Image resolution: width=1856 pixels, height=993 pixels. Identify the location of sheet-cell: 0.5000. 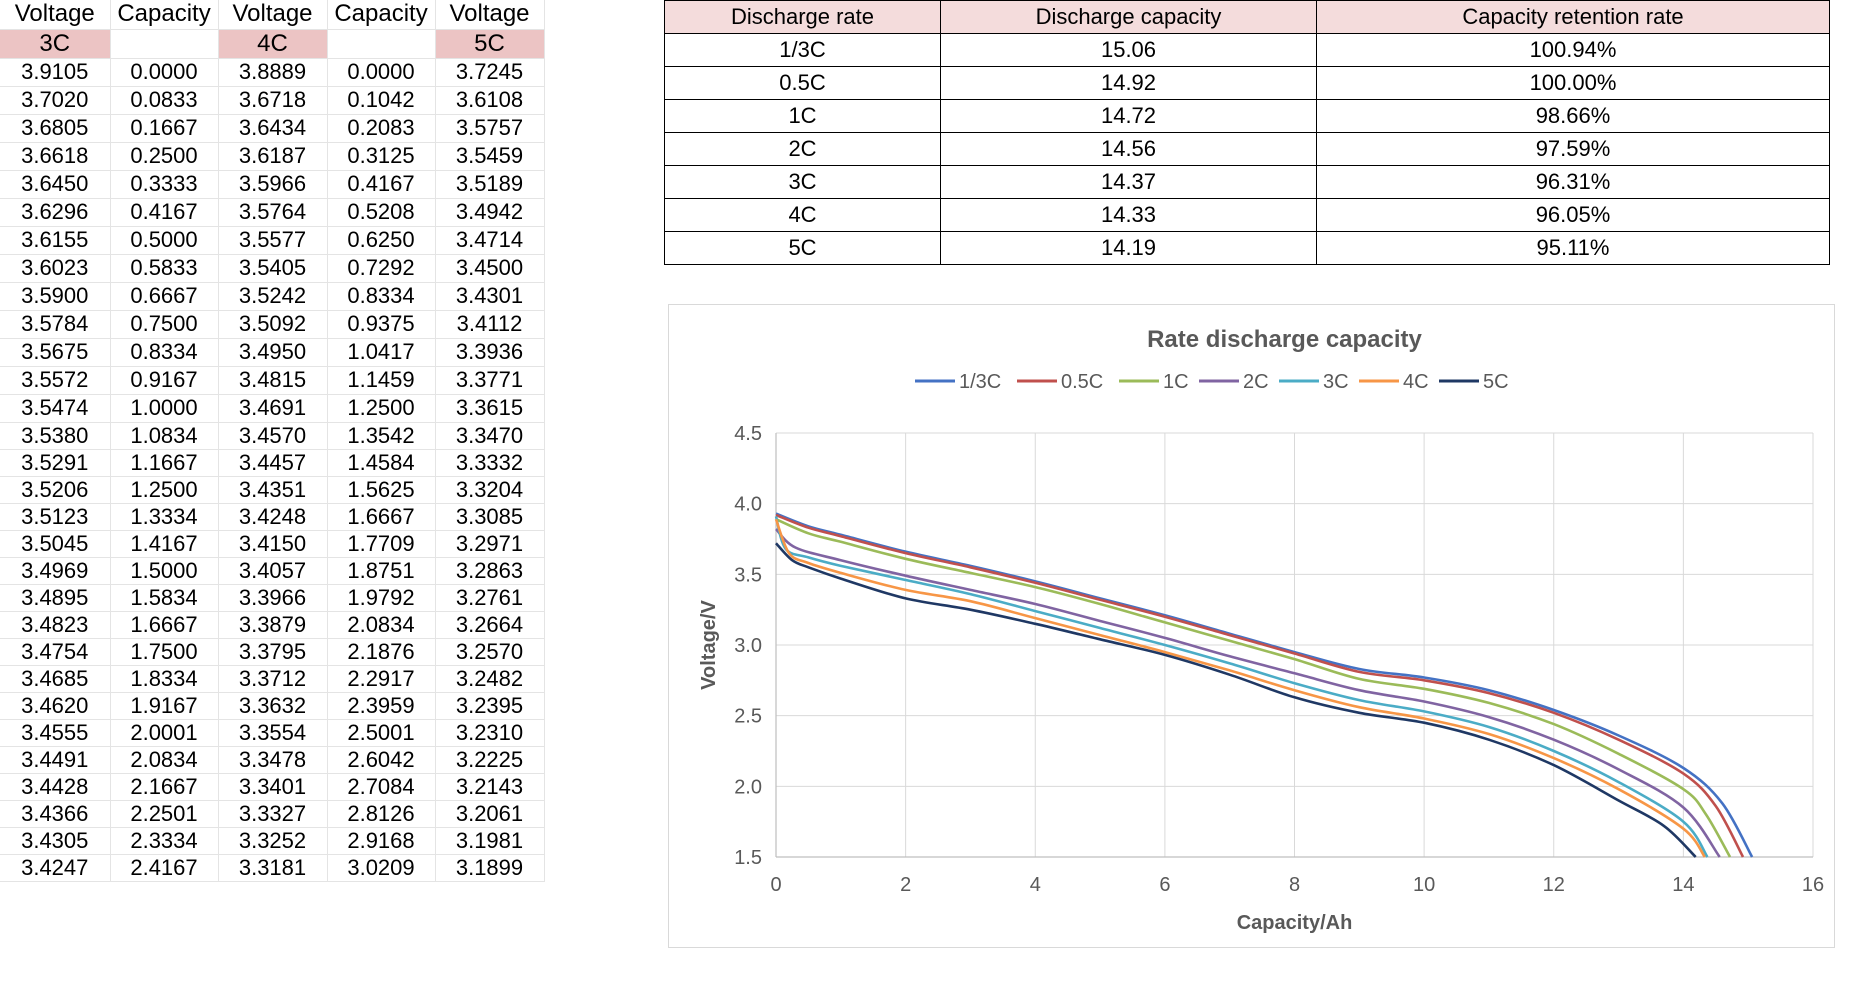
(164, 240).